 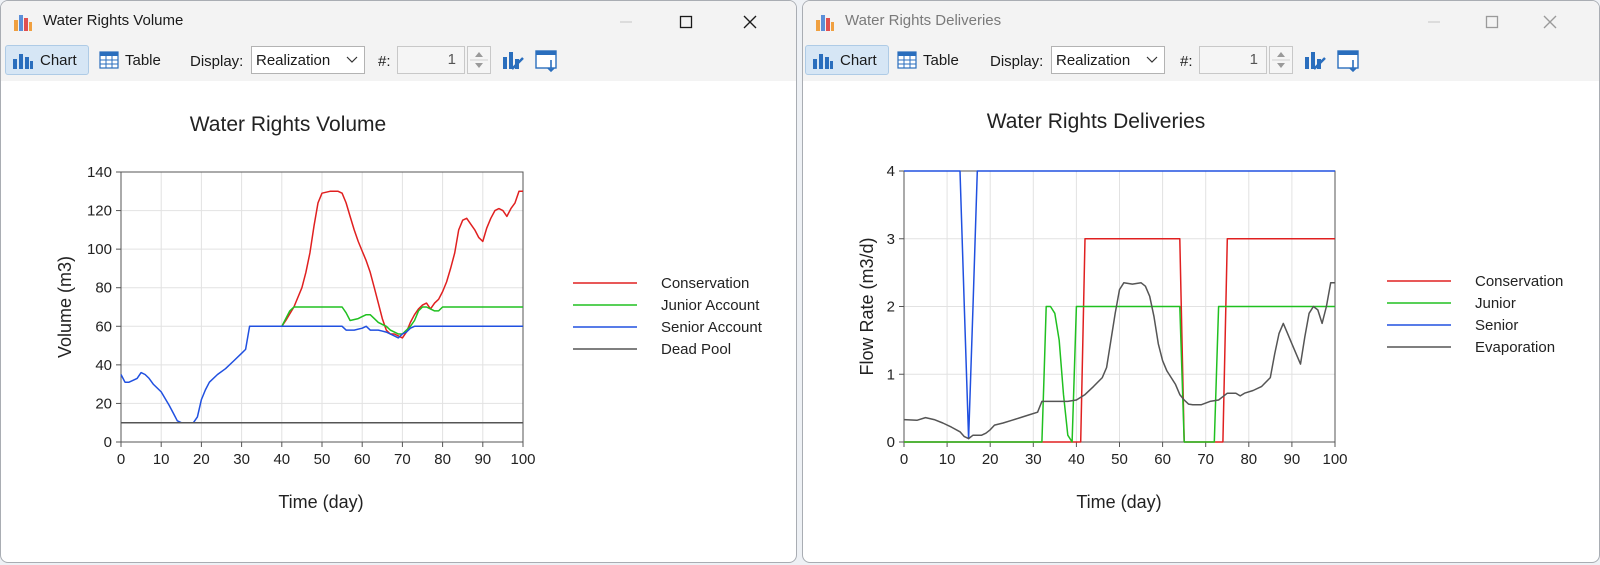 What do you see at coordinates (1201, 22) in the screenshot?
I see `title-bar: Water Rights Deliveries` at bounding box center [1201, 22].